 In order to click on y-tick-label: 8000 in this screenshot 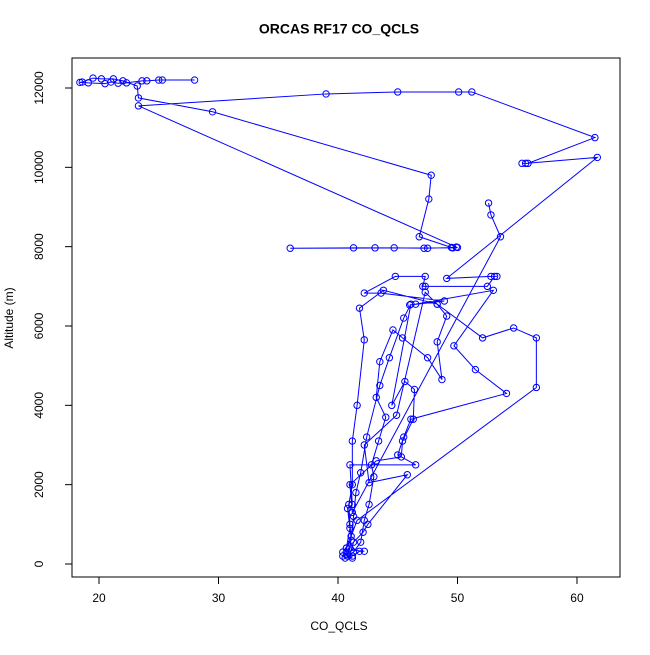, I will do `click(39, 246)`.